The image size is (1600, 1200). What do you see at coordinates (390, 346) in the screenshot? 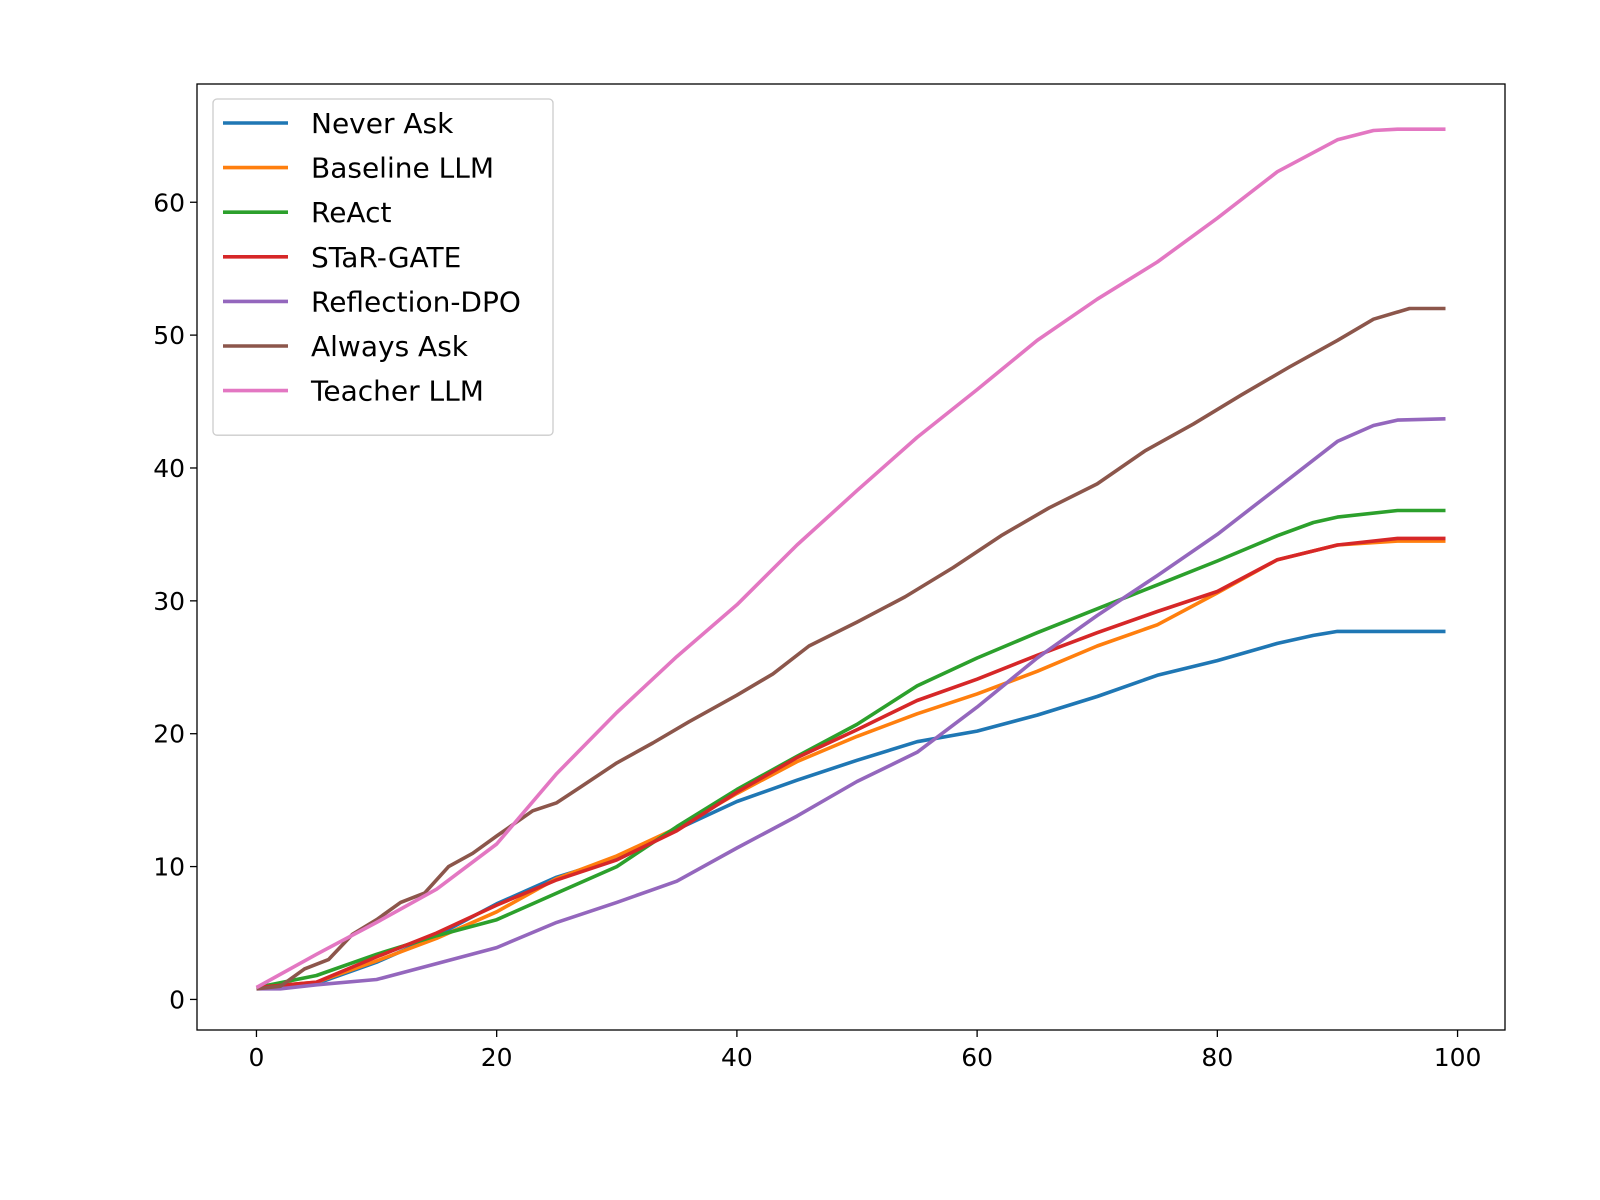
I see `legend-entry: Always Ask` at bounding box center [390, 346].